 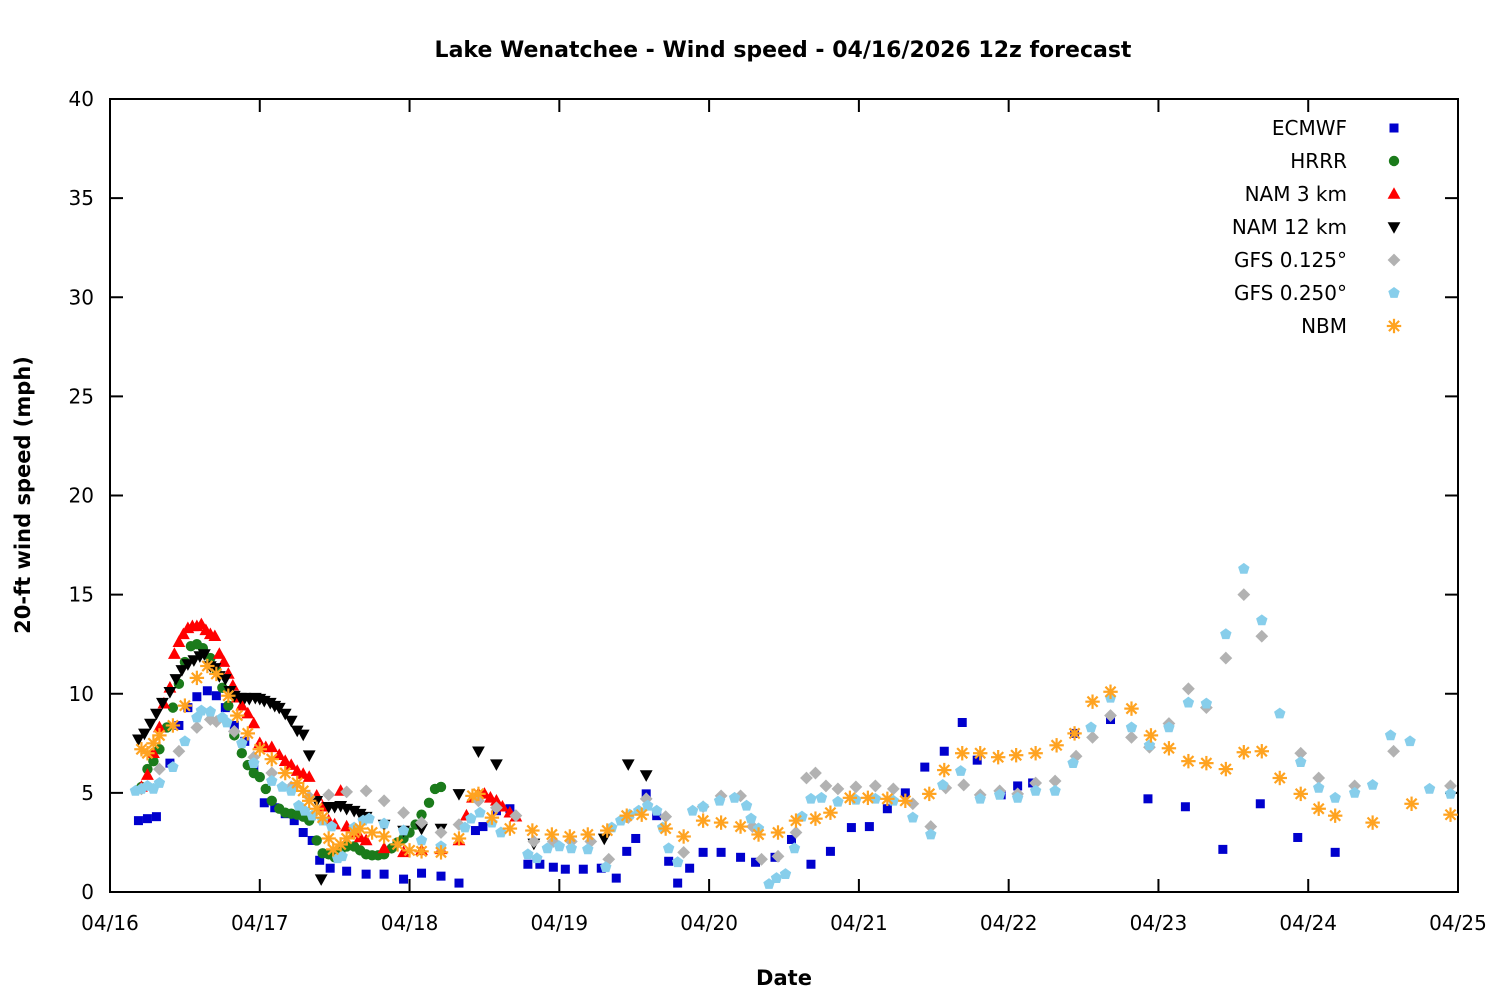 What do you see at coordinates (110, 923) in the screenshot?
I see `x-tick-label: 04/16` at bounding box center [110, 923].